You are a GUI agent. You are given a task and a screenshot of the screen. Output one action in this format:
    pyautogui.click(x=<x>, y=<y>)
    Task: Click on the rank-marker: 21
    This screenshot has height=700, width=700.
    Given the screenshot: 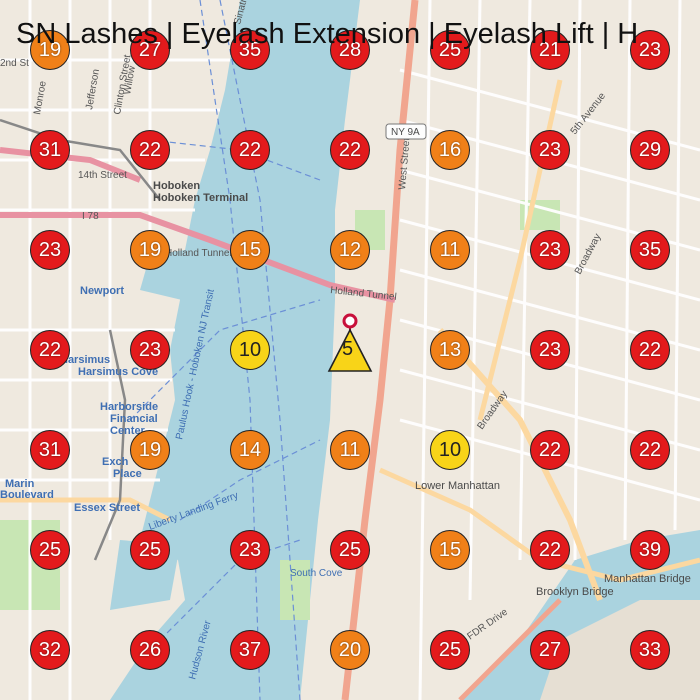 What is the action you would take?
    pyautogui.click(x=550, y=50)
    